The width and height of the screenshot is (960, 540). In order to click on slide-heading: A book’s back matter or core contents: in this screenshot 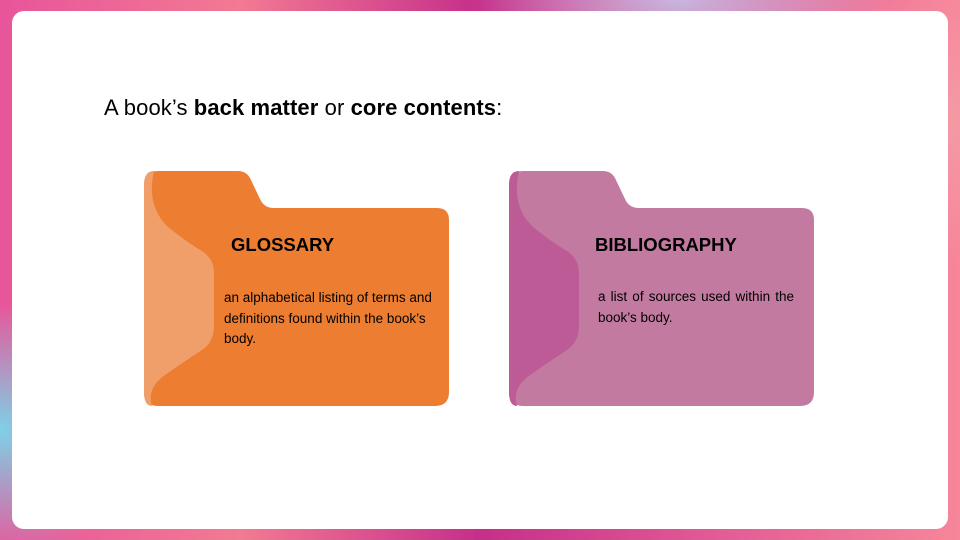, I will do `click(303, 108)`.